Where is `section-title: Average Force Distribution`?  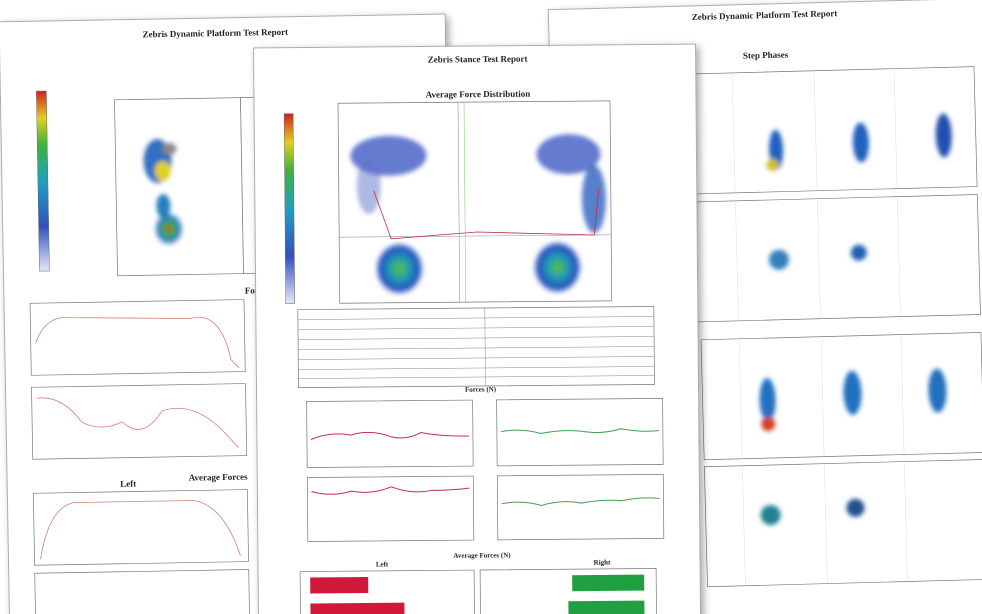 section-title: Average Force Distribution is located at coordinates (478, 94).